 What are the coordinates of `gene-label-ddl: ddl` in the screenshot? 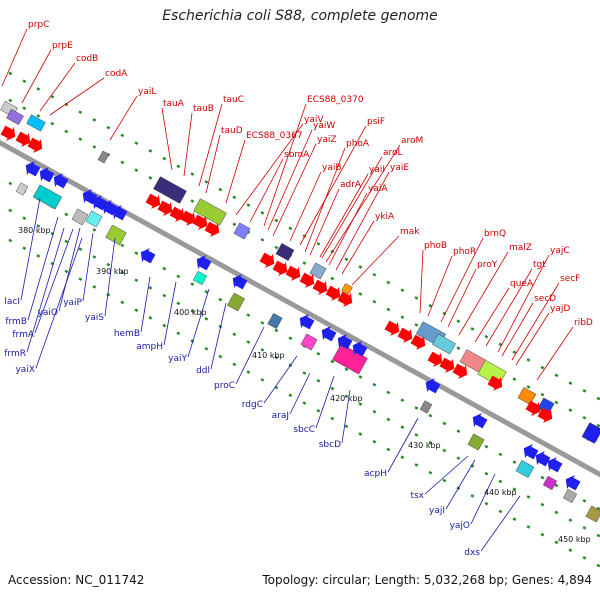 It's located at (203, 371).